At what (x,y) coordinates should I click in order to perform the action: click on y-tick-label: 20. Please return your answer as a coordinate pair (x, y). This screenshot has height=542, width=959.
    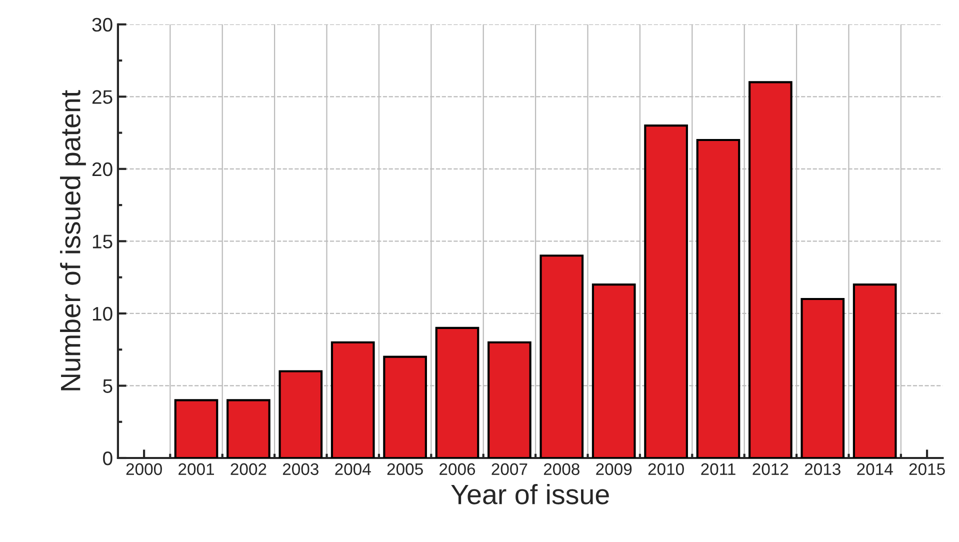
    Looking at the image, I should click on (102, 169).